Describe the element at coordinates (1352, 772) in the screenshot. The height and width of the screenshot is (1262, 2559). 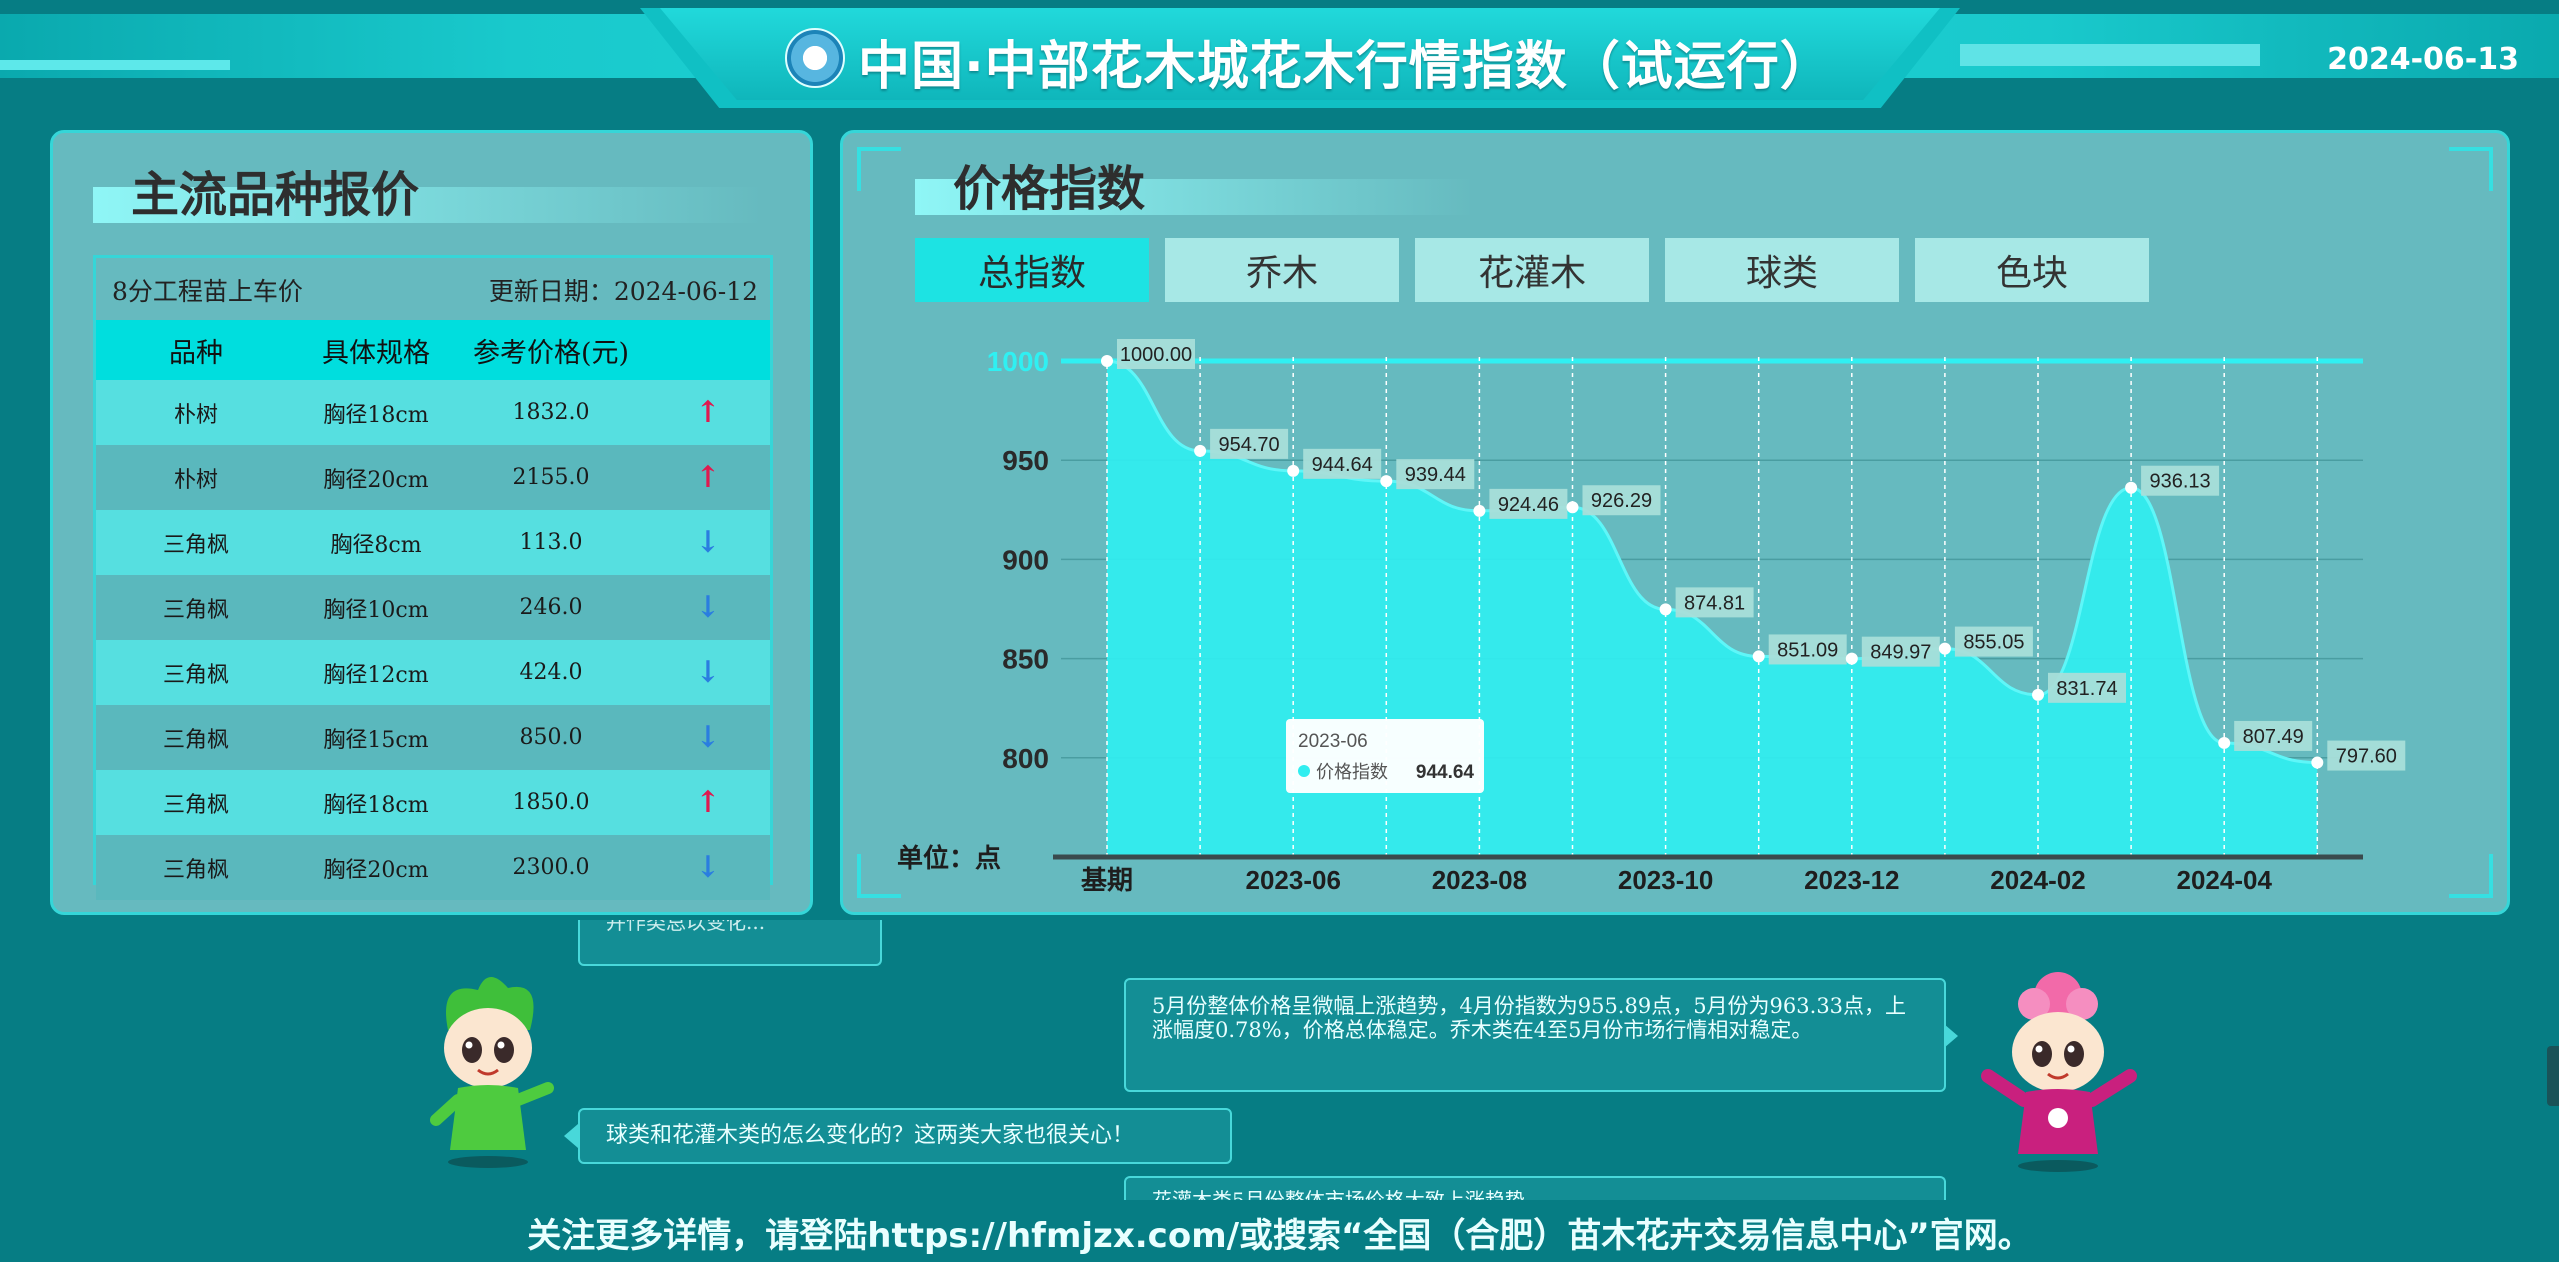
I see `tooltip-series: 价格指数` at that location.